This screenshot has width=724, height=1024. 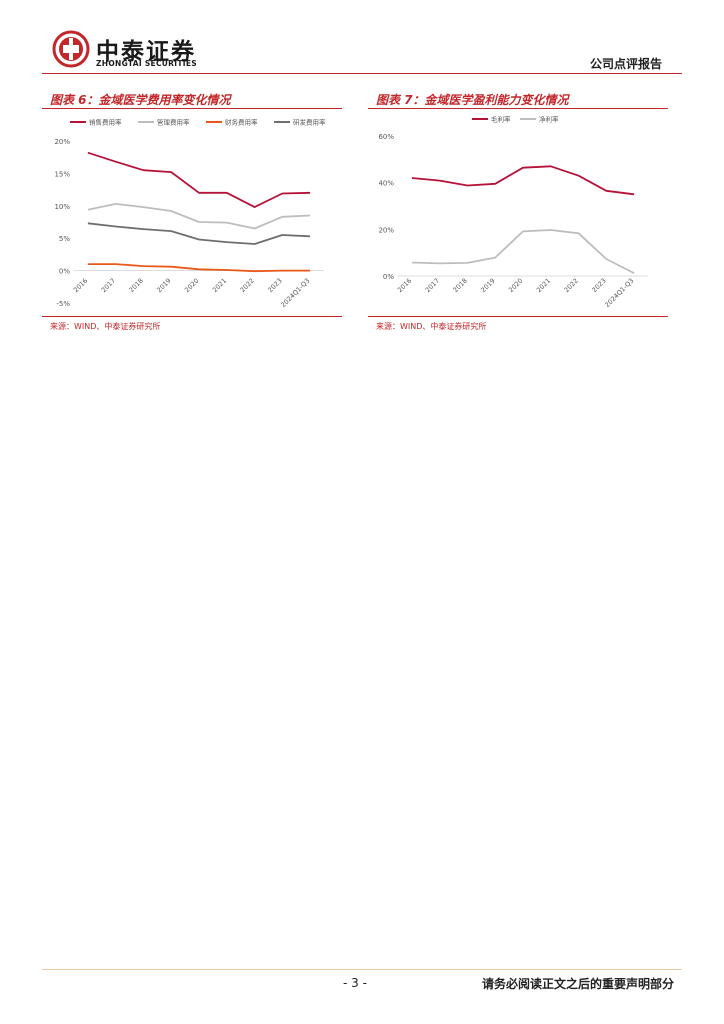 I want to click on y-tick-label: -5%, so click(x=63, y=304).